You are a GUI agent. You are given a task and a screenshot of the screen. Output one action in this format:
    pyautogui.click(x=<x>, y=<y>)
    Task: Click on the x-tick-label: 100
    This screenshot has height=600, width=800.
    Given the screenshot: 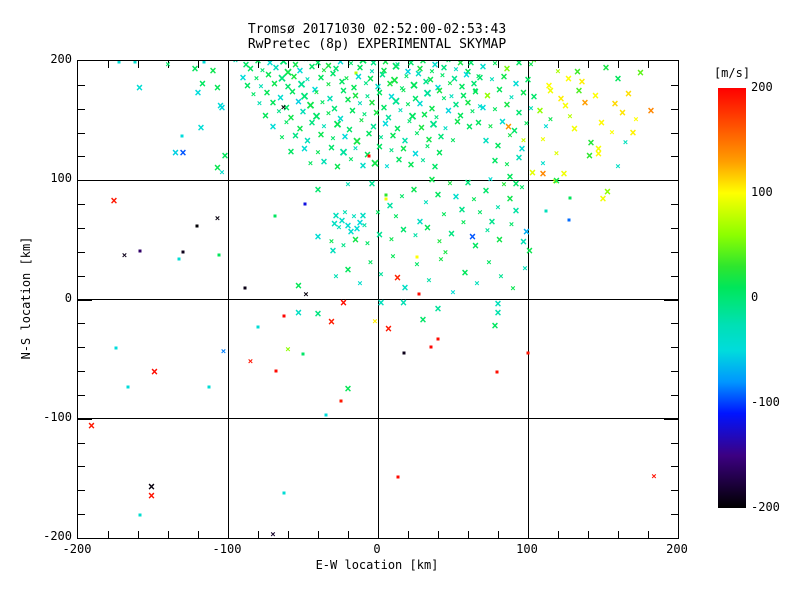 What is the action you would take?
    pyautogui.click(x=527, y=549)
    